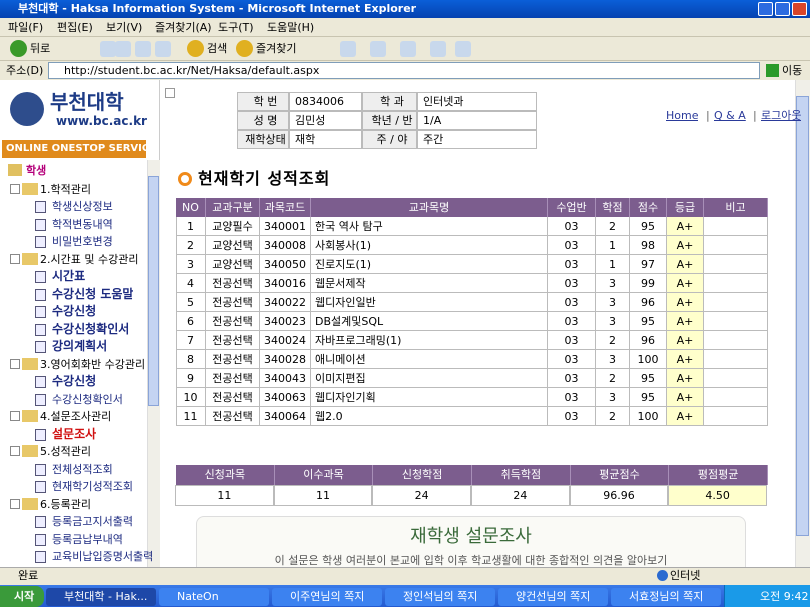  I want to click on tree-group: 5.성적관리, so click(65, 451).